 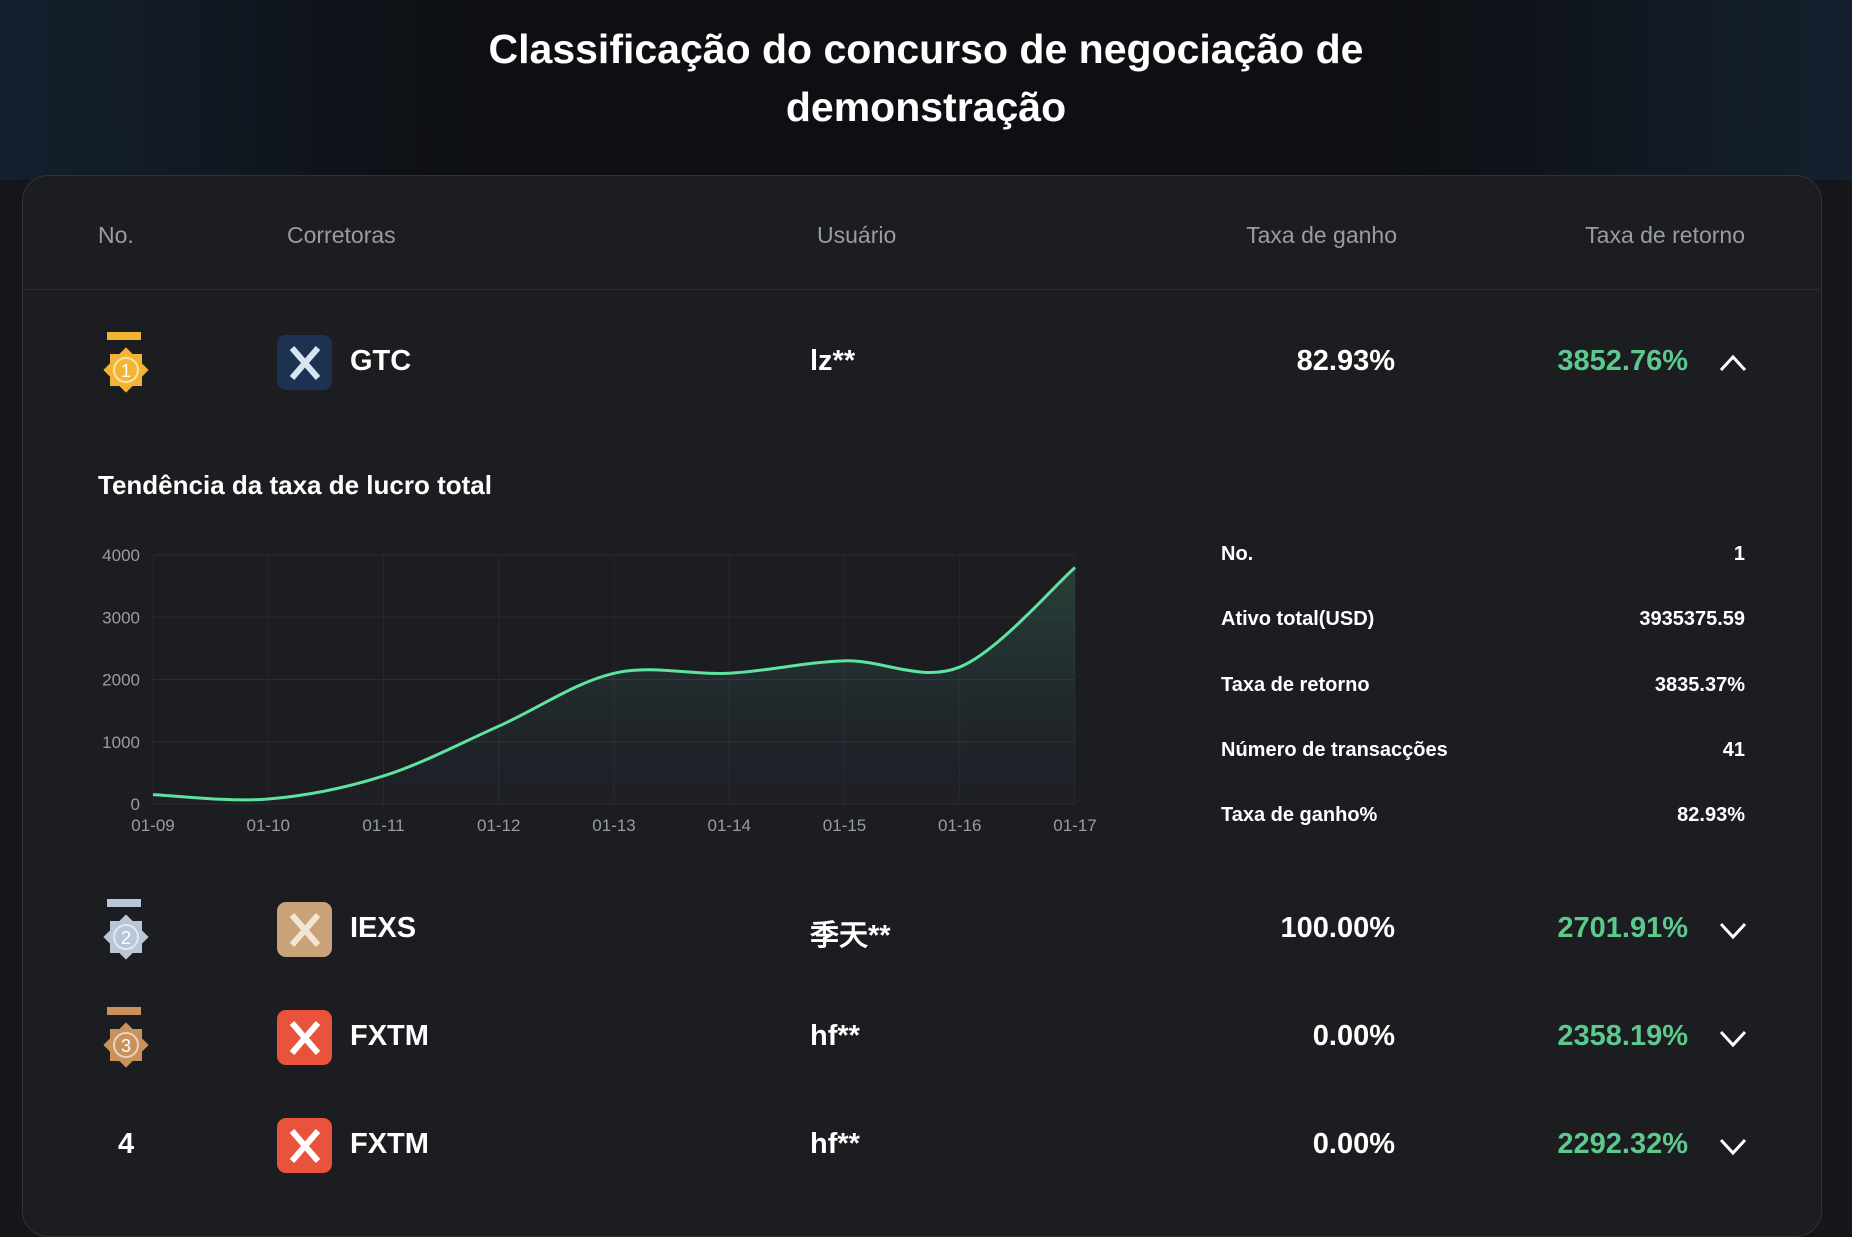 What do you see at coordinates (295, 485) in the screenshot?
I see `chart-title: Tendência da taxa de lucro total` at bounding box center [295, 485].